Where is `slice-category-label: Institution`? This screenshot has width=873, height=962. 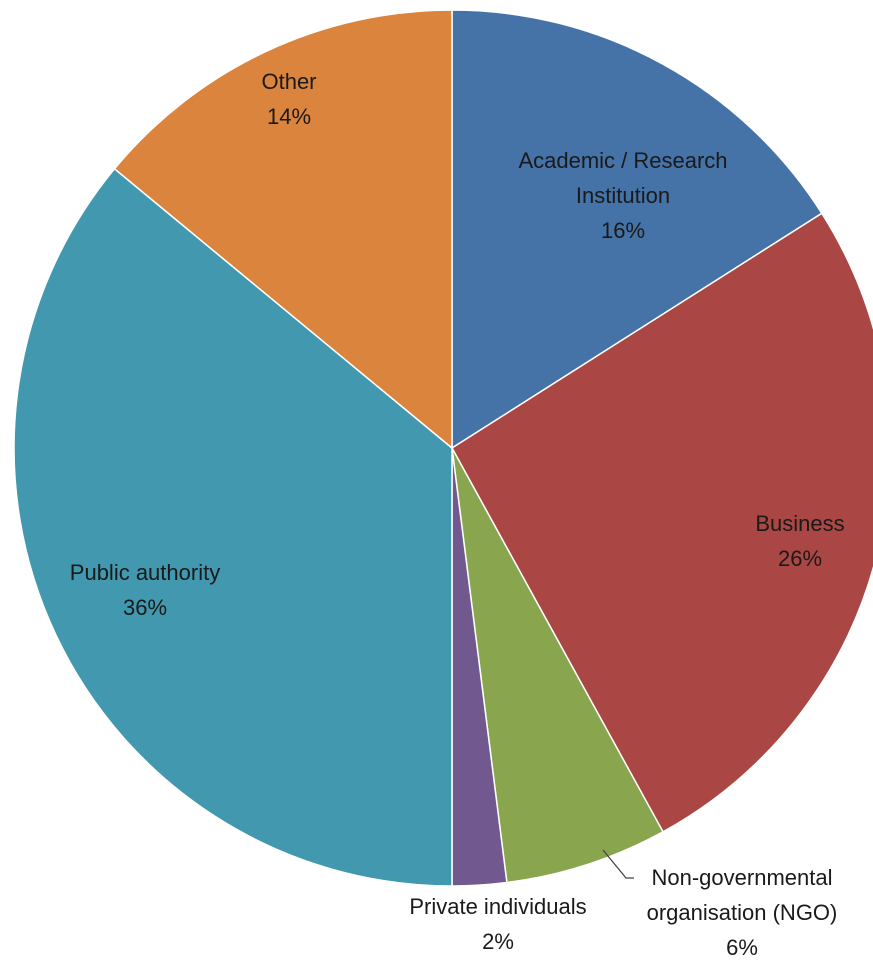 slice-category-label: Institution is located at coordinates (623, 195).